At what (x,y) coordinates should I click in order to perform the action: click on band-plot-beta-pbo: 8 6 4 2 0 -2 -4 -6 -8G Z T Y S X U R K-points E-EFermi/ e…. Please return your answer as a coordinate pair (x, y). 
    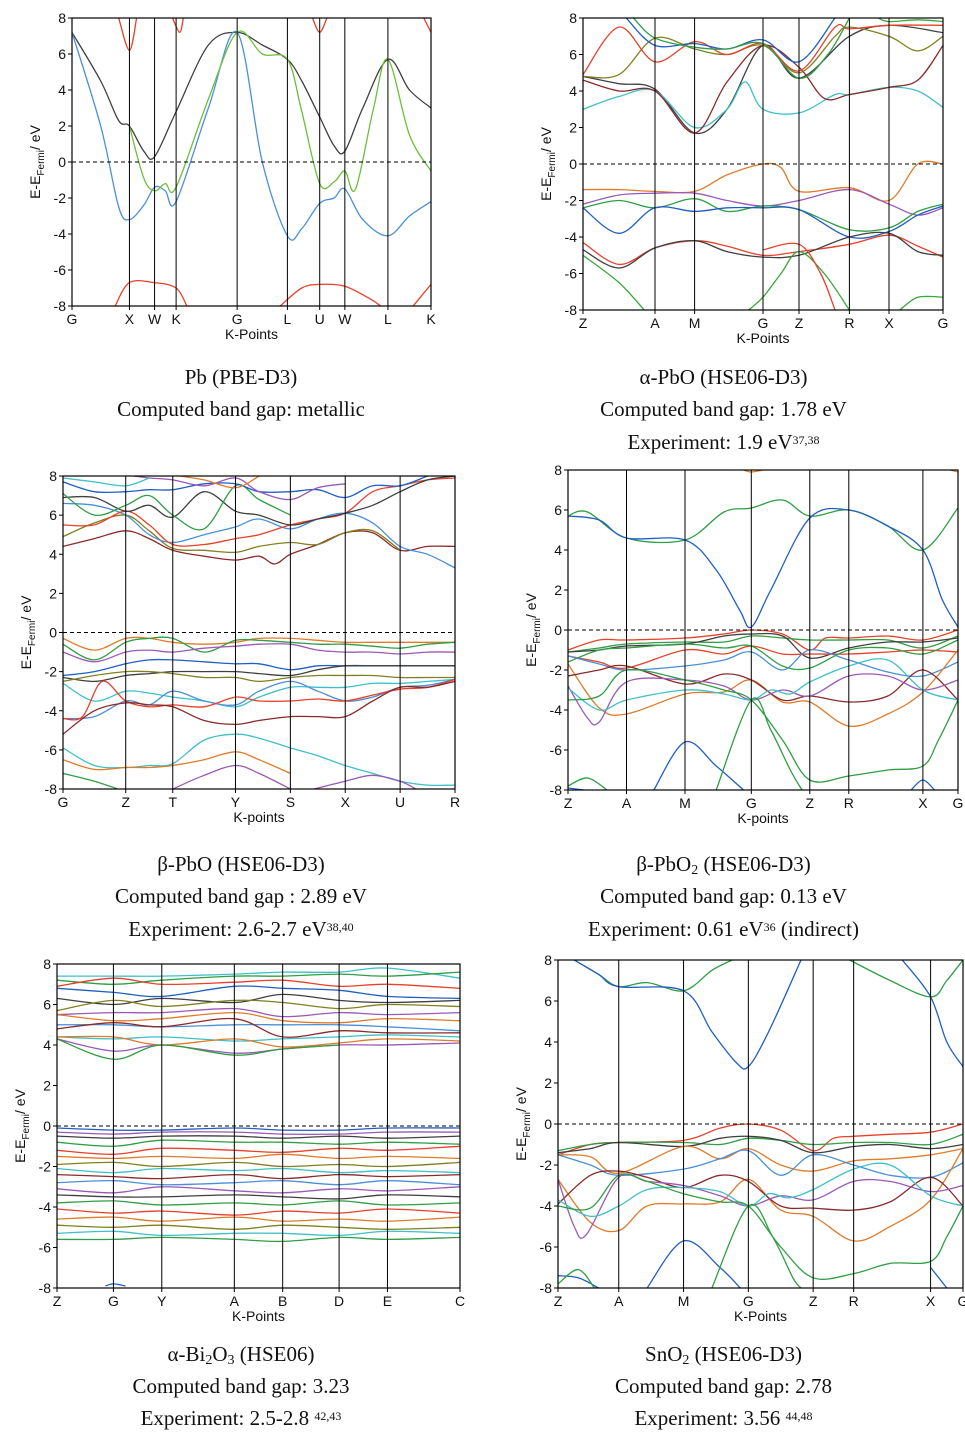
    Looking at the image, I should click on (239, 646).